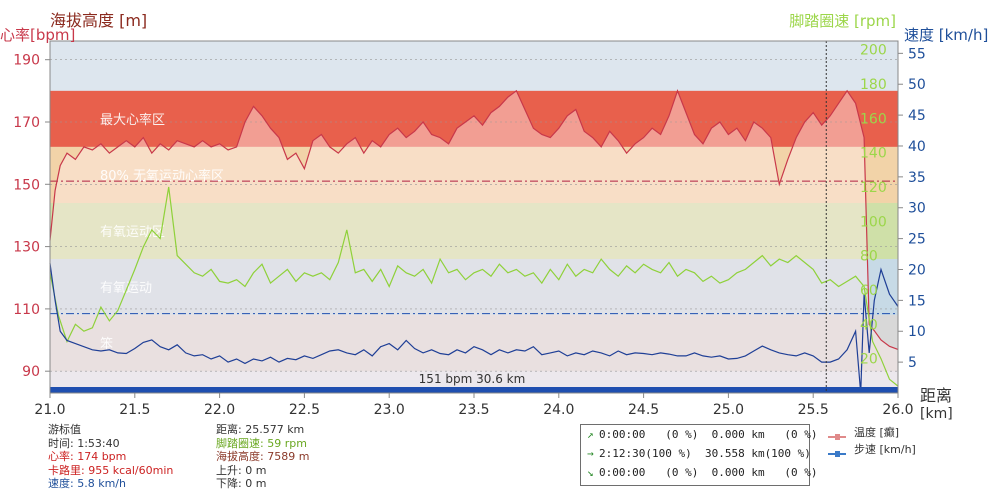 The width and height of the screenshot is (1004, 492). I want to click on x-axis-title: 距离, so click(936, 395).